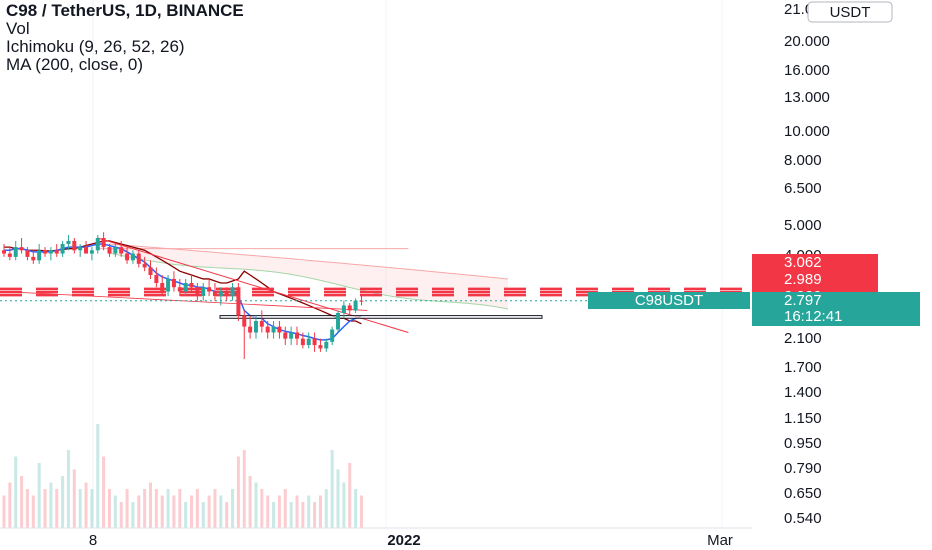 The height and width of the screenshot is (550, 932). Describe the element at coordinates (803, 493) in the screenshot. I see `y-tick-label-15: 0.650` at that location.